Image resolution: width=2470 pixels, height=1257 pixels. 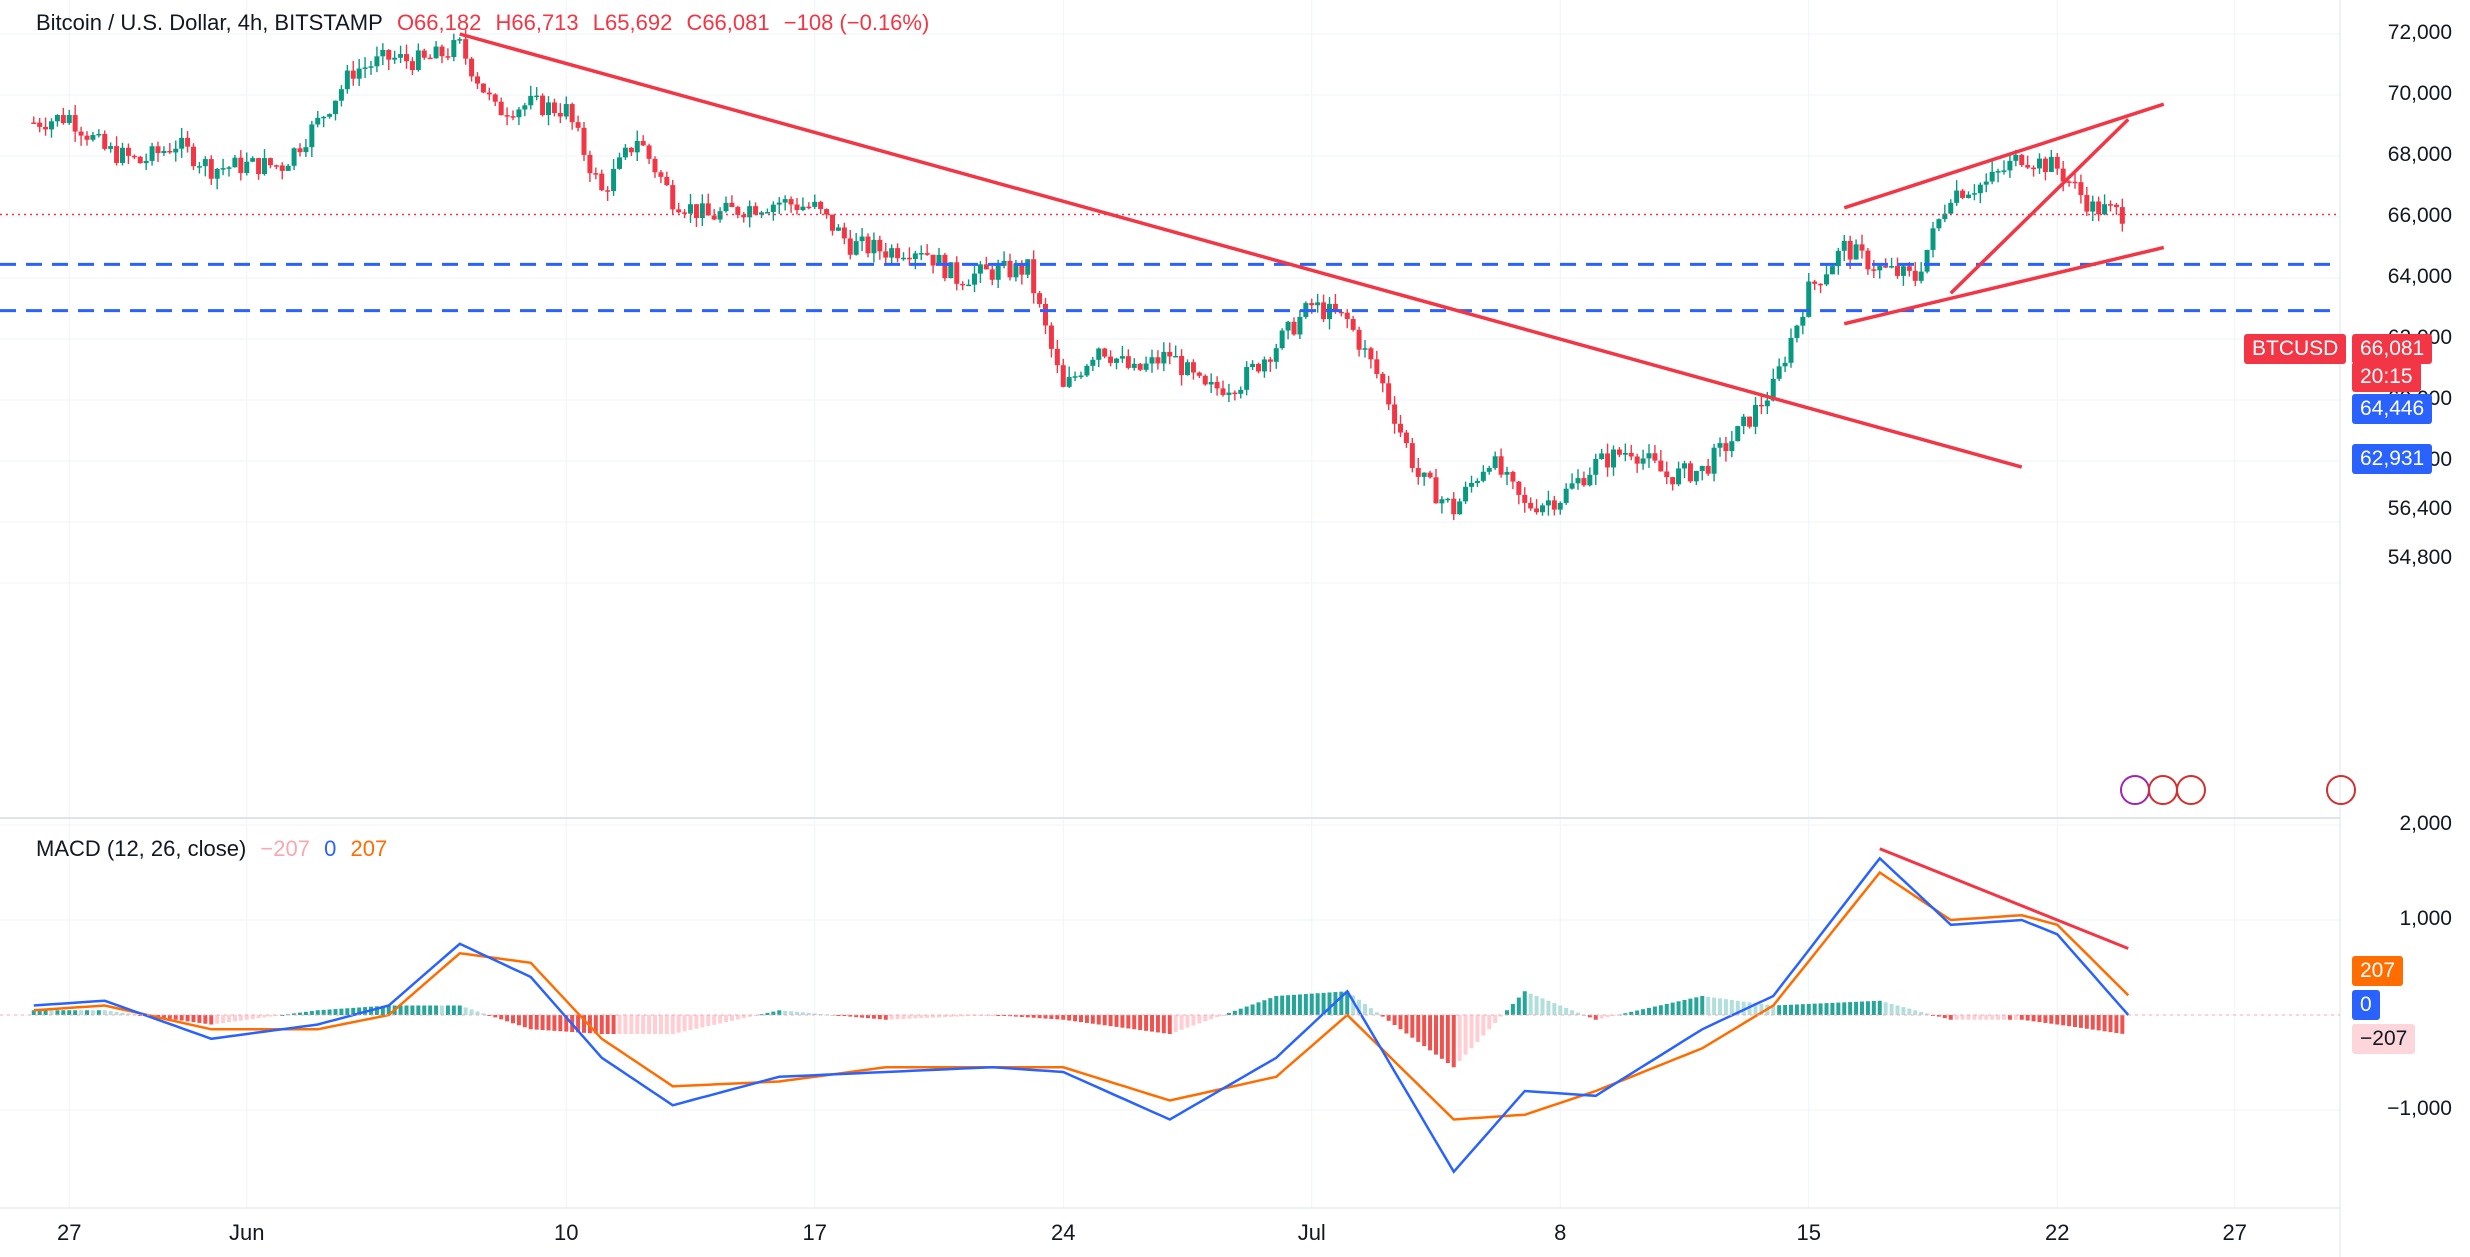 I want to click on lightning-event-icon, so click(x=2135, y=790).